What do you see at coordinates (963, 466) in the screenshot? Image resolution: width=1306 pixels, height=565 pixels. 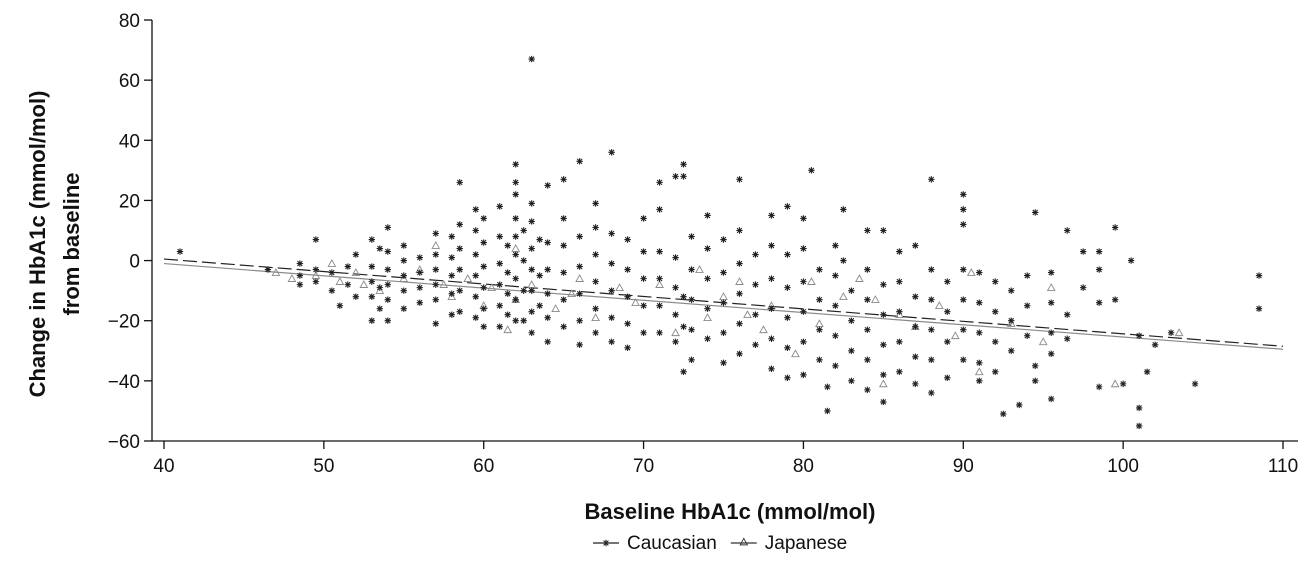 I see `x-tick-label: 90` at bounding box center [963, 466].